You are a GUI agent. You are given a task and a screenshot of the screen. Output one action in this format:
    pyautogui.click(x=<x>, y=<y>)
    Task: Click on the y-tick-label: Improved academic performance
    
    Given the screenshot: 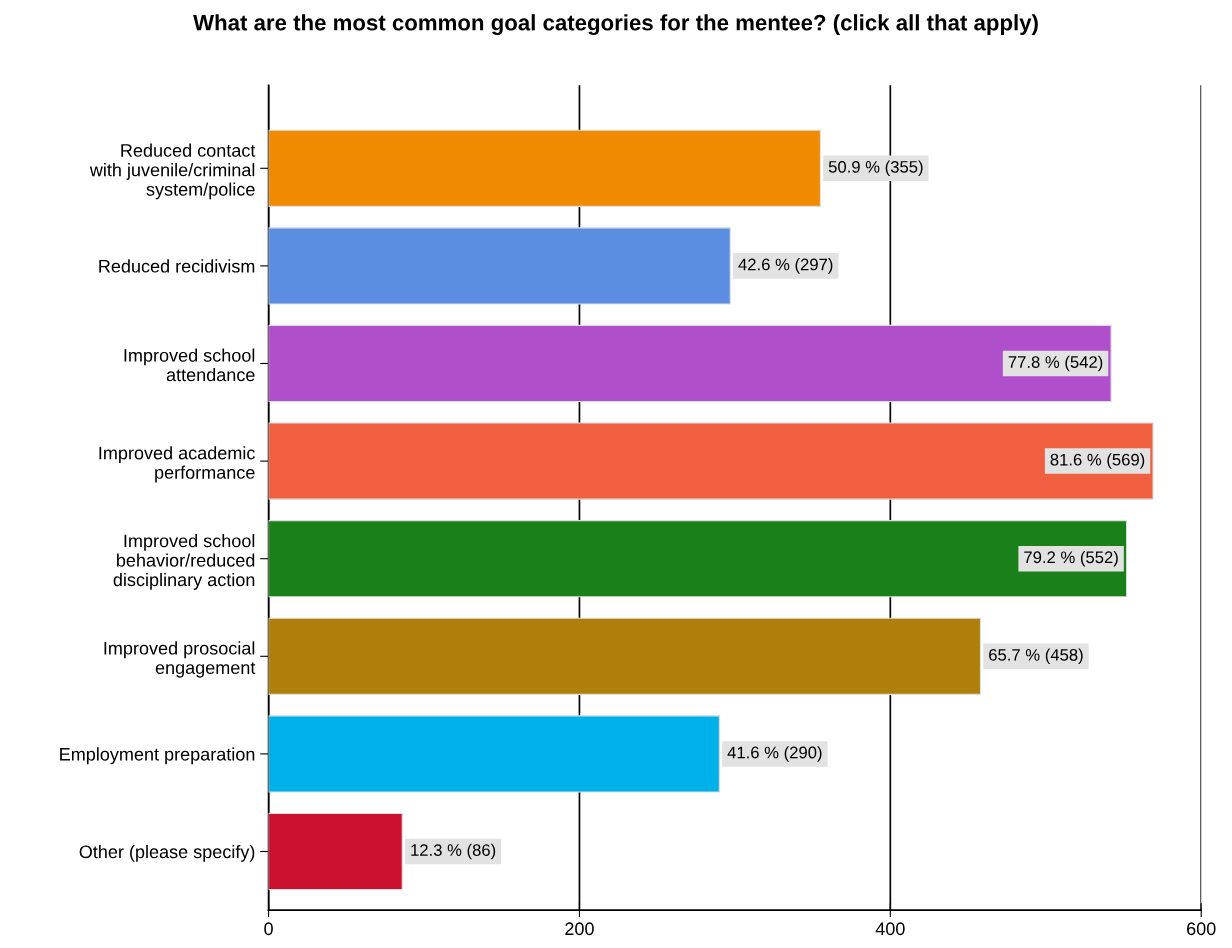 What is the action you would take?
    pyautogui.click(x=177, y=464)
    